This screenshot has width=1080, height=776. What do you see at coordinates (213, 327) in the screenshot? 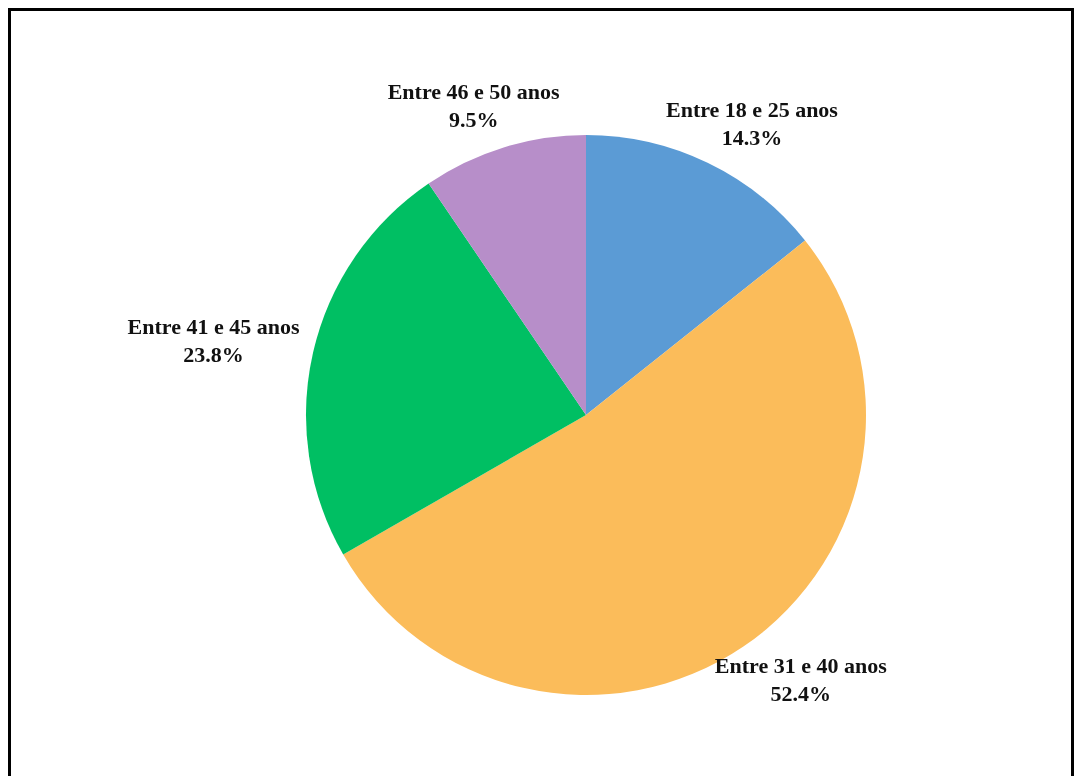
I see `slice-label: Entre 41 e 45 anos` at bounding box center [213, 327].